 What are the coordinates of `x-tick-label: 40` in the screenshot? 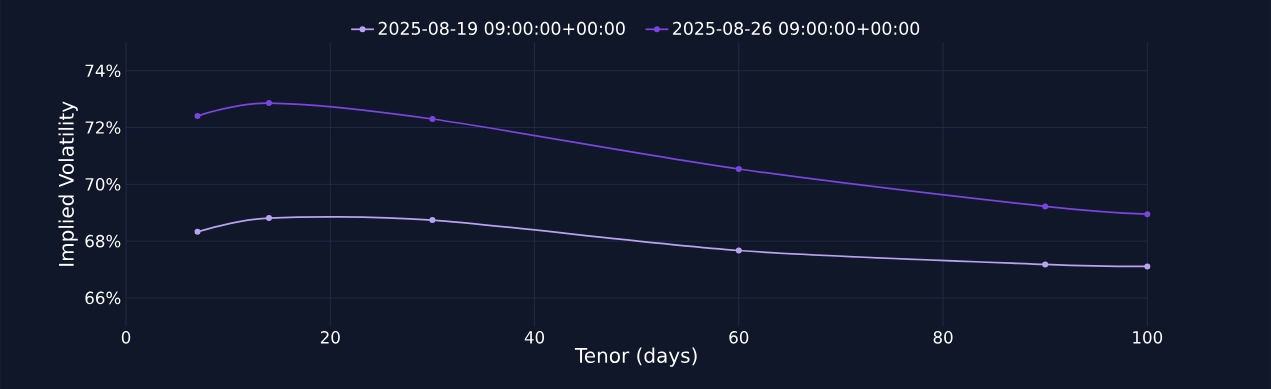 It's located at (534, 337).